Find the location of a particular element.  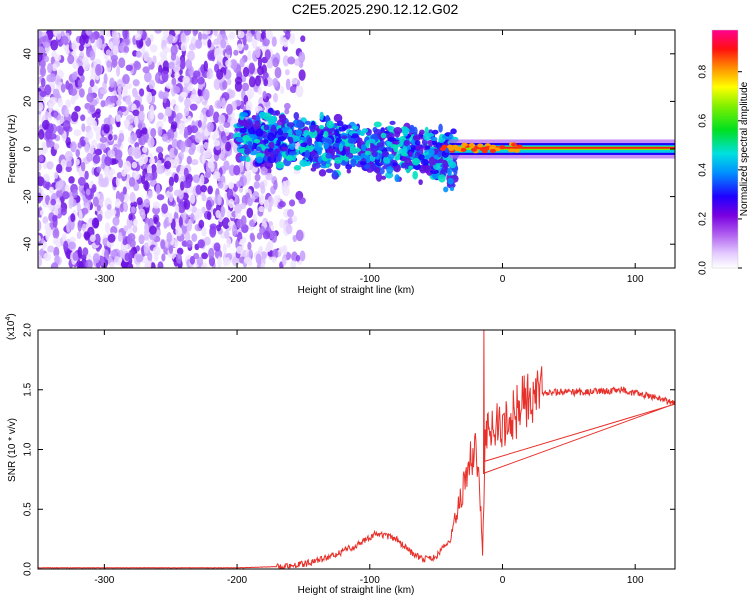

colorbar-tick-label: 0.8 is located at coordinates (703, 71).